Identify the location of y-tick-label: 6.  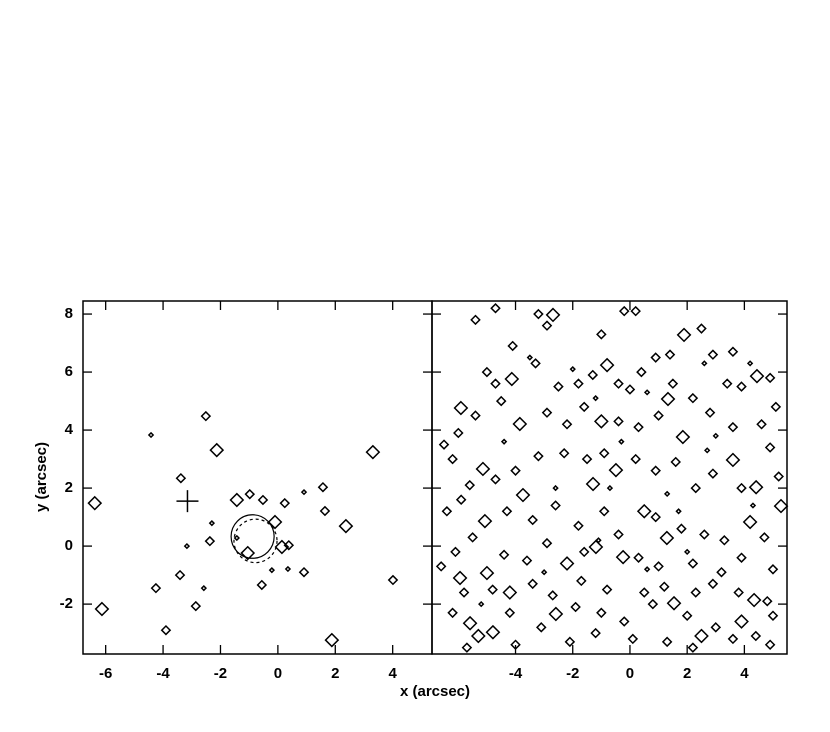
(69, 371).